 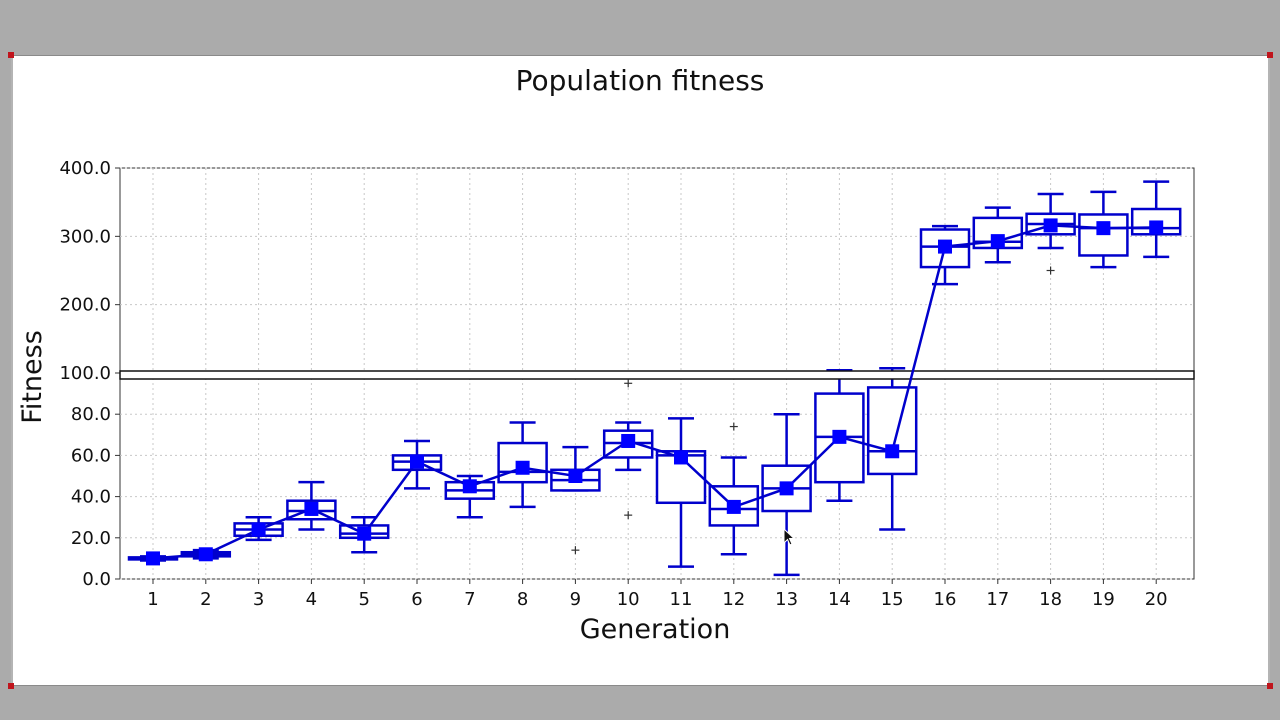 What do you see at coordinates (96, 579) in the screenshot?
I see `y-tick-label: 0.0` at bounding box center [96, 579].